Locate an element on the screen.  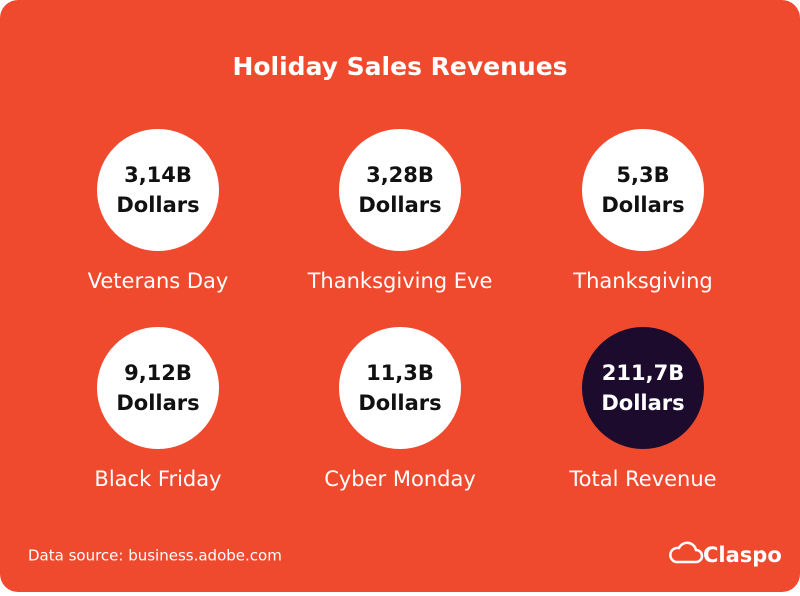
value: 3,14B is located at coordinates (158, 175).